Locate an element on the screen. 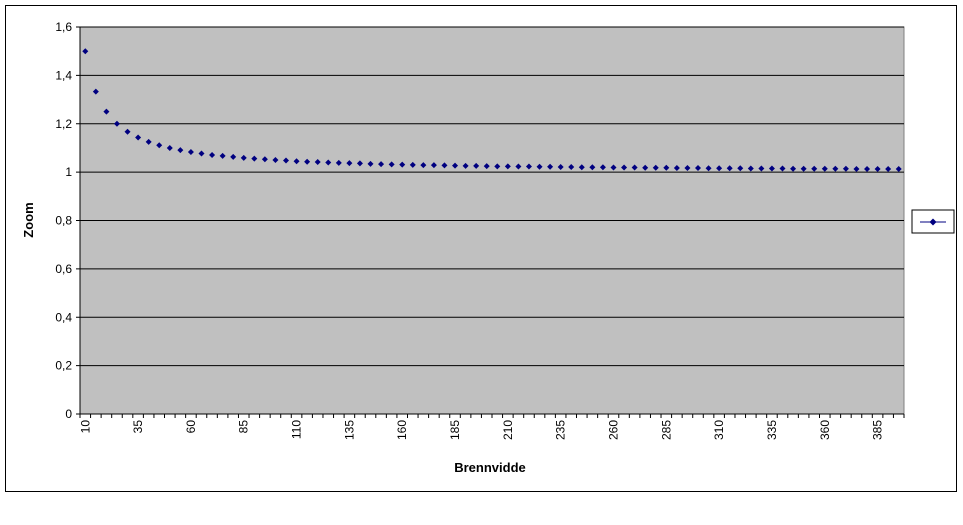  x-tick-label: 110 is located at coordinates (297, 429).